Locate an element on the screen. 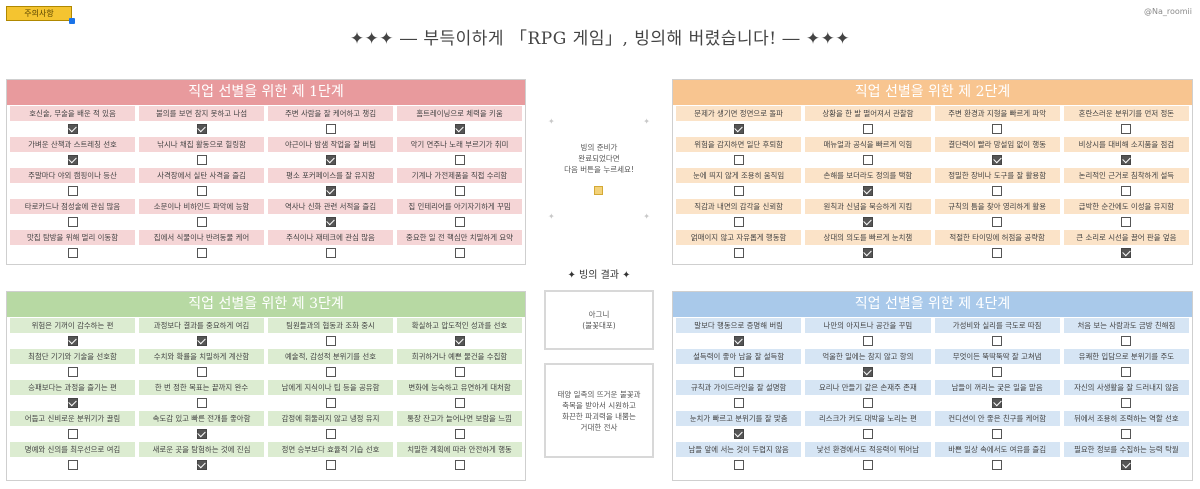 The height and width of the screenshot is (489, 1200). checklist-item-label: 야근이나 밤샘 작업을 잘 버팀 is located at coordinates (330, 144).